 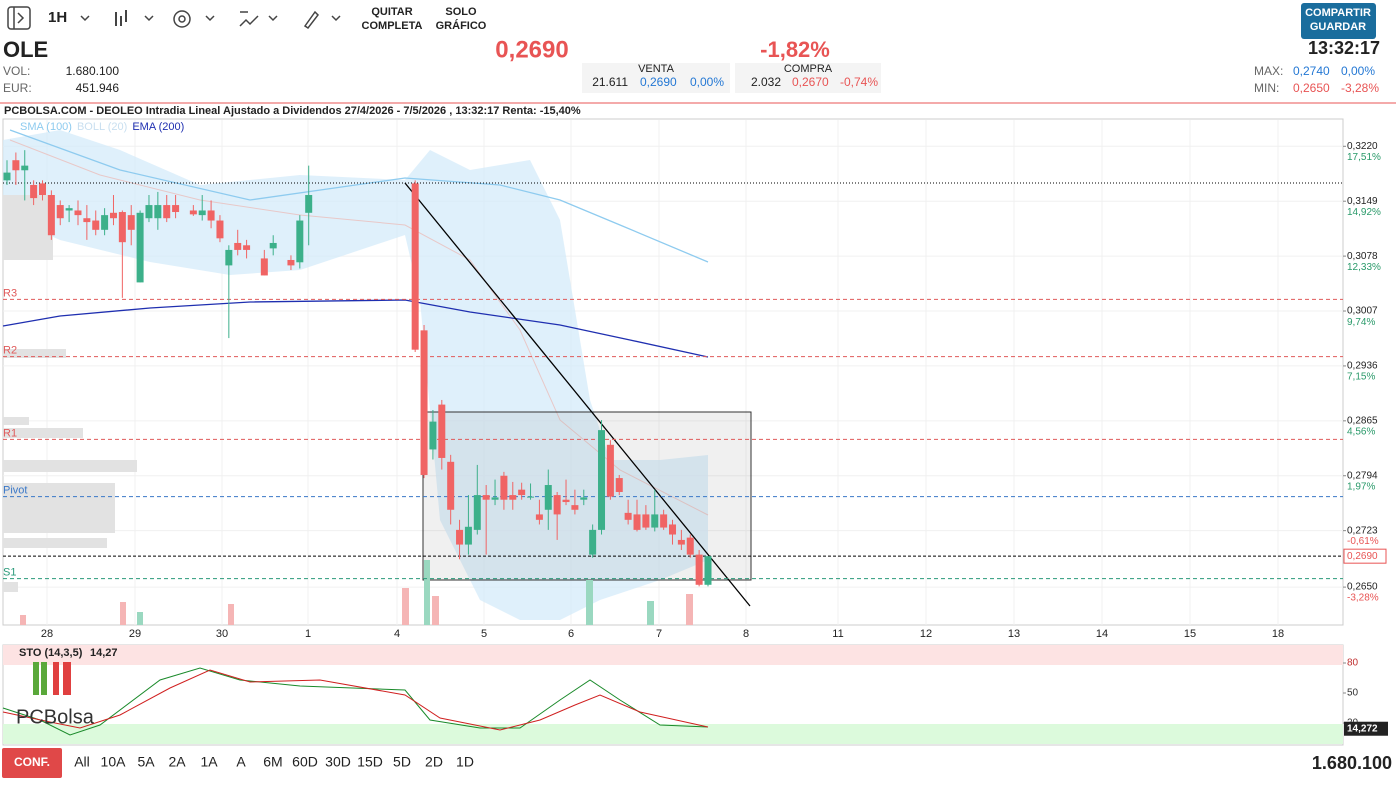 What do you see at coordinates (1362, 146) in the screenshot?
I see `y-tick-label: 0,3220` at bounding box center [1362, 146].